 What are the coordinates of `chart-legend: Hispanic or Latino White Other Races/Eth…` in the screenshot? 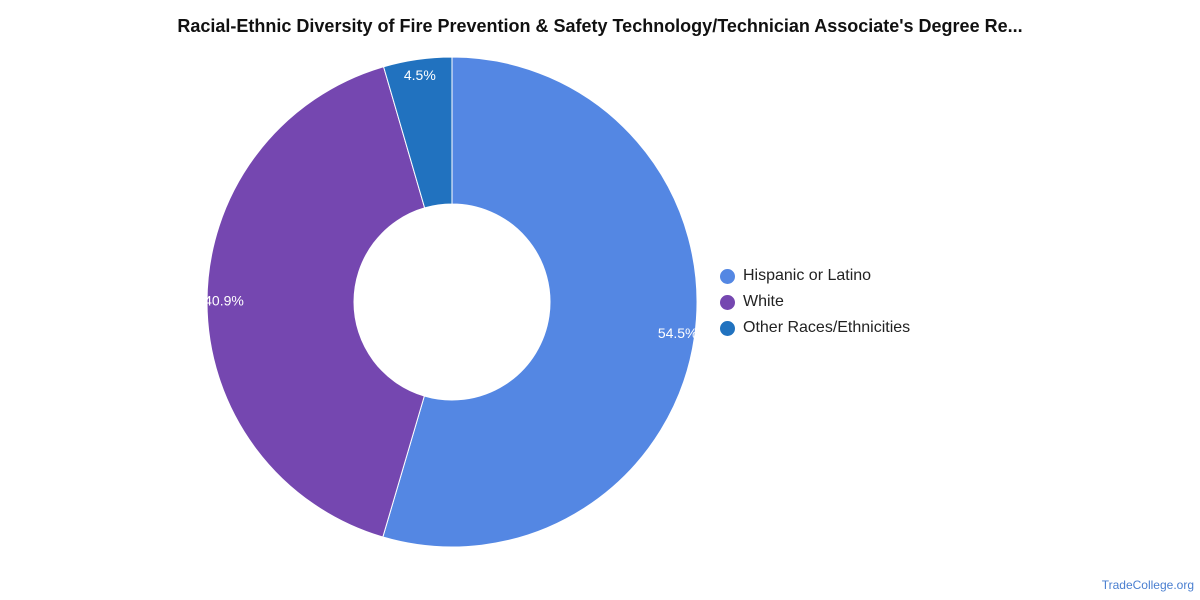 It's located at (815, 302).